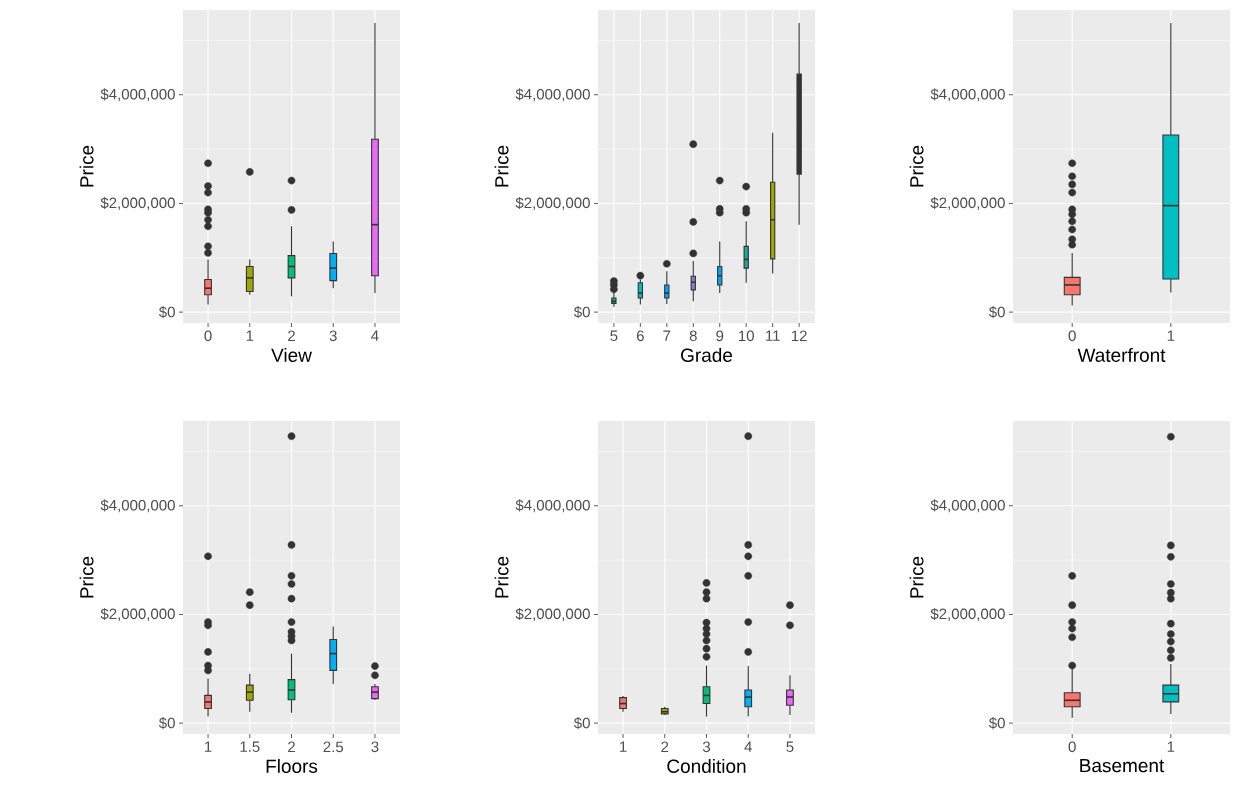 Image resolution: width=1238 pixels, height=802 pixels. What do you see at coordinates (291, 355) in the screenshot?
I see `x-axis-title: View` at bounding box center [291, 355].